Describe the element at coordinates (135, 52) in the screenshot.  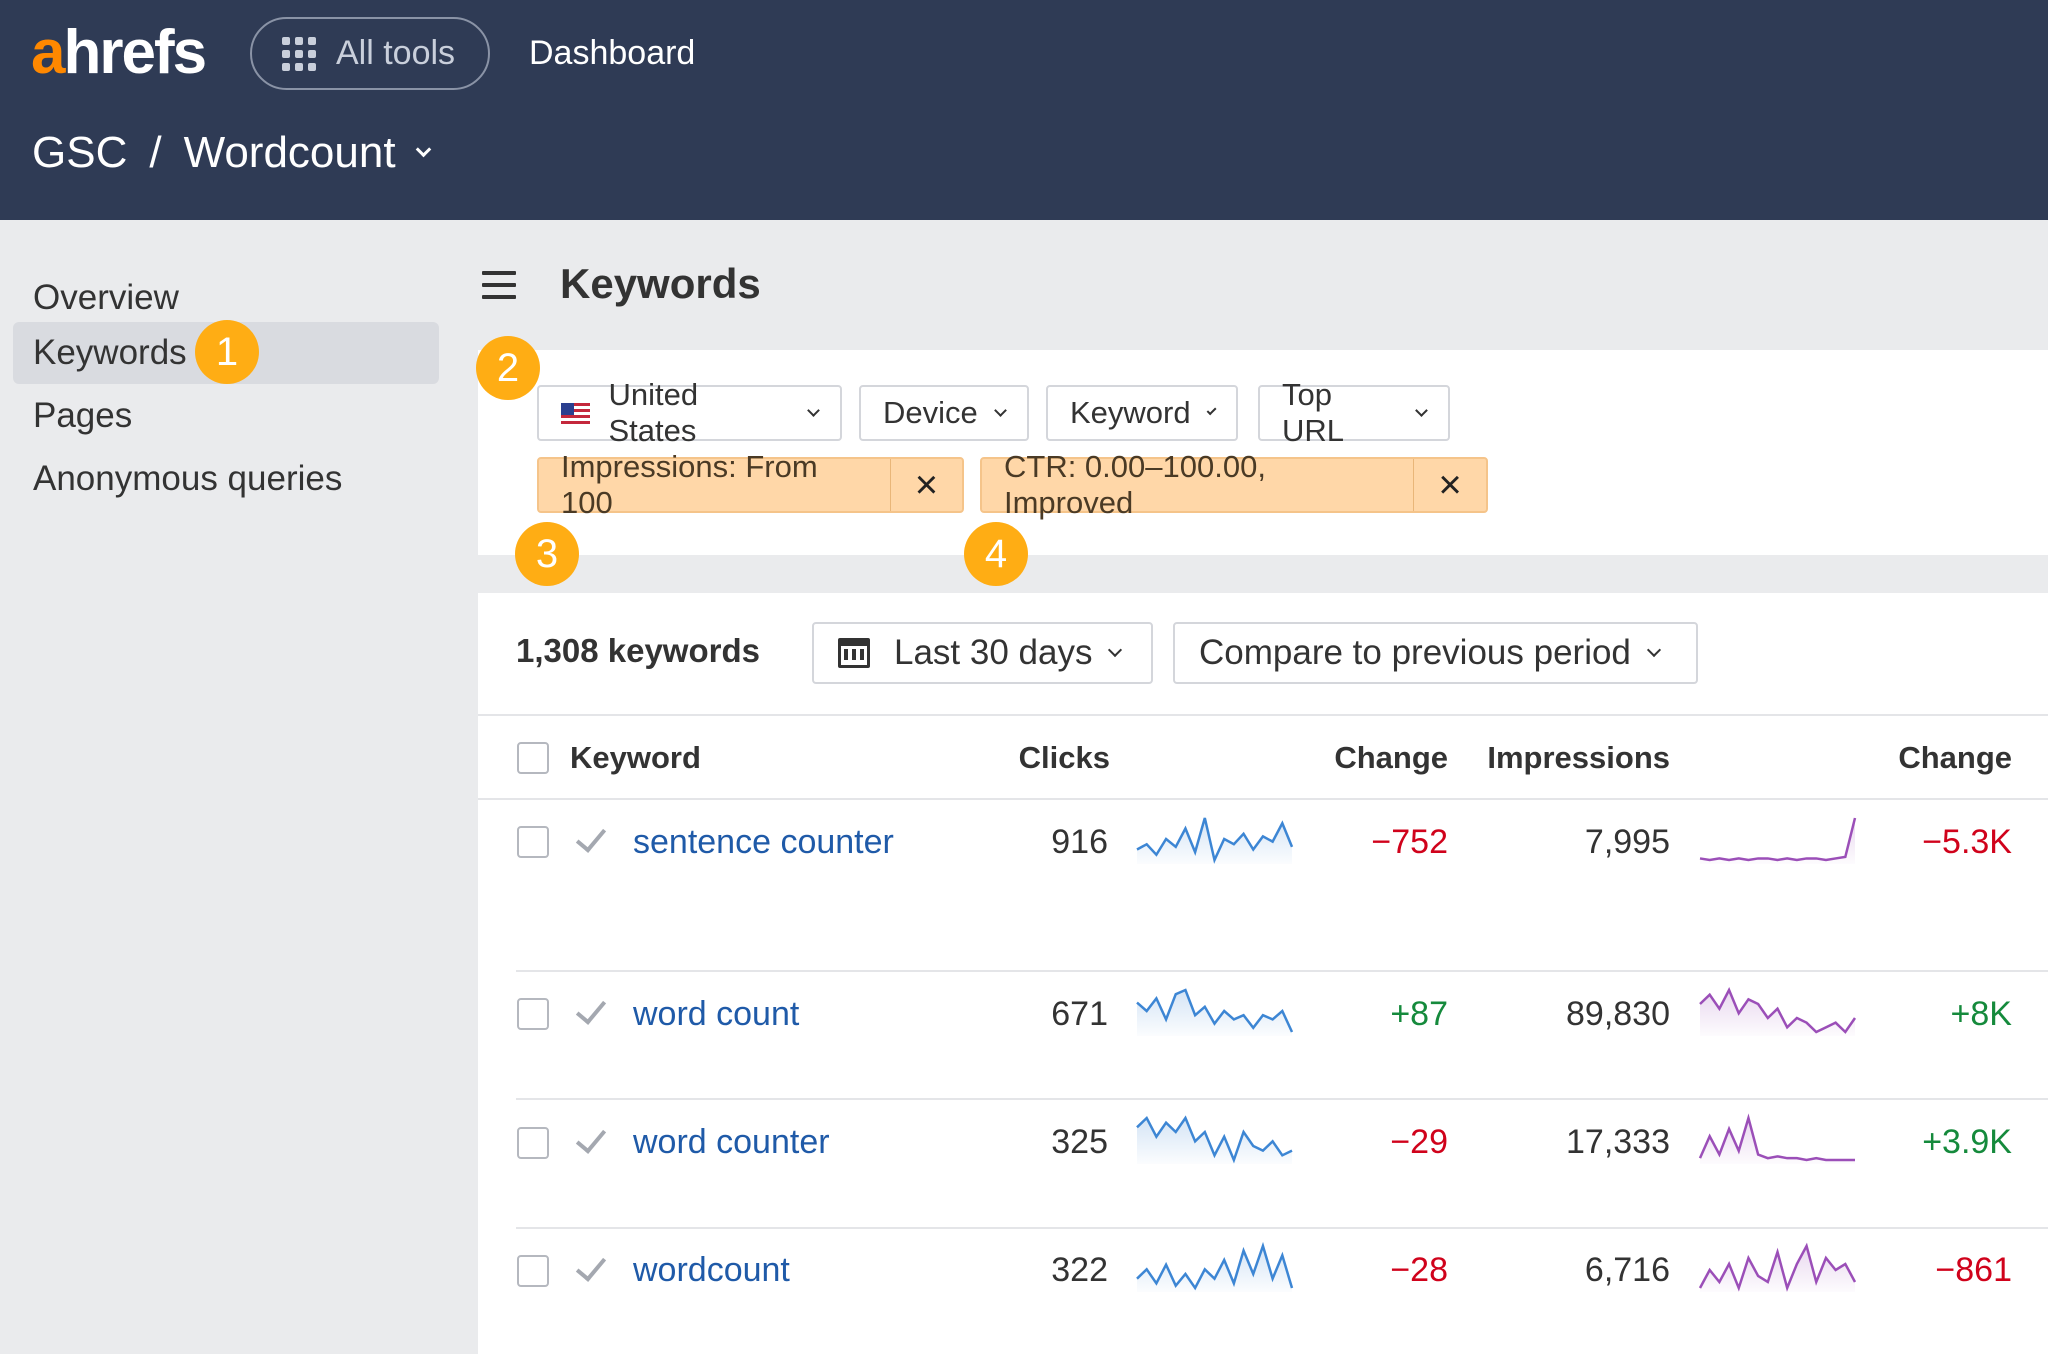
I see `logo-text: hrefs` at that location.